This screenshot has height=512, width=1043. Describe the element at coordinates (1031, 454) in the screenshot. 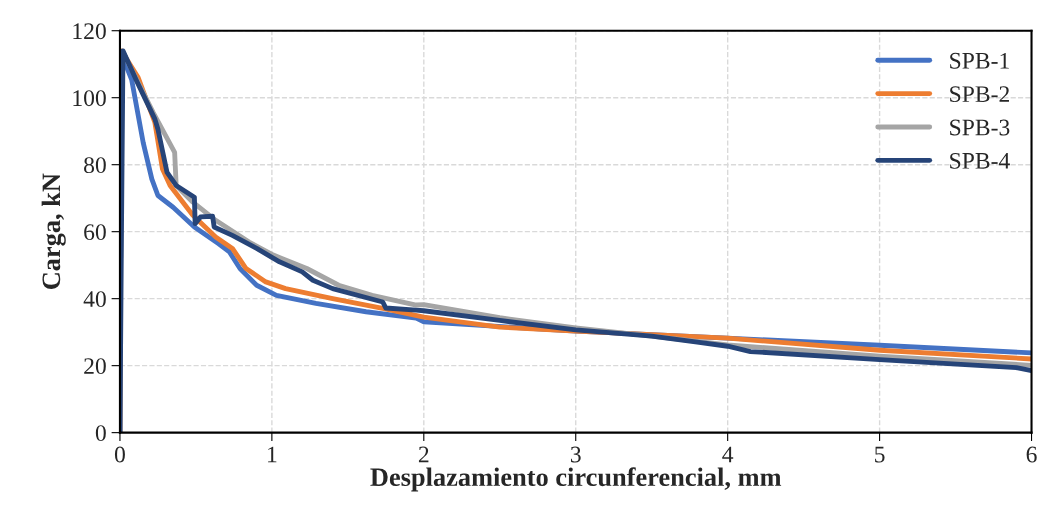

I see `x-tick-label: 6` at that location.